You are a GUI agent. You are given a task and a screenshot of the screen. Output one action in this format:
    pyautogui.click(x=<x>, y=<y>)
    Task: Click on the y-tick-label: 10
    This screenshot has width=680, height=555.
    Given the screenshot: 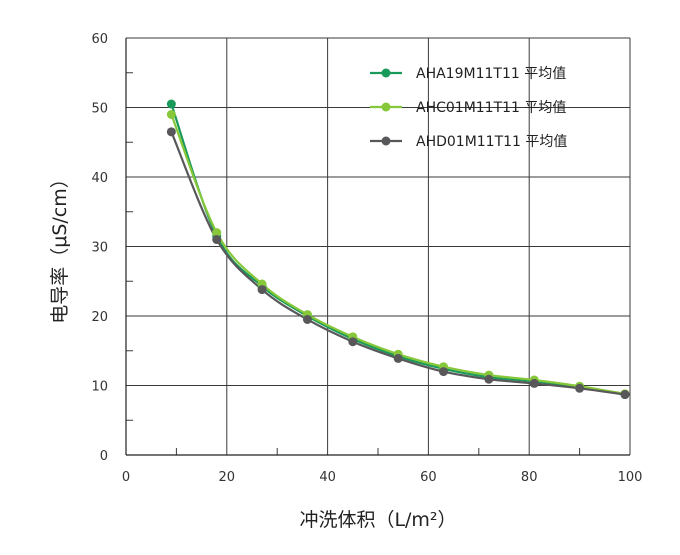 What is the action you would take?
    pyautogui.click(x=99, y=387)
    